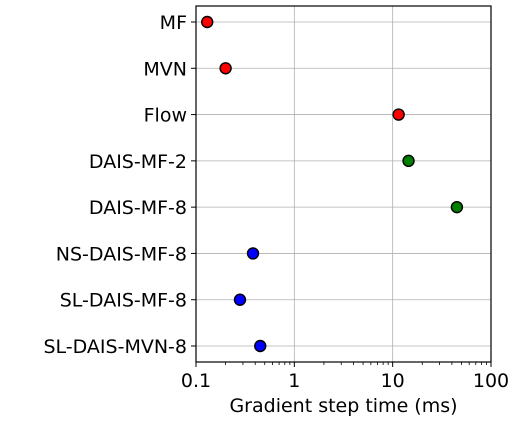  I want to click on category-label: SL-DAIS-MVN-8, so click(115, 347).